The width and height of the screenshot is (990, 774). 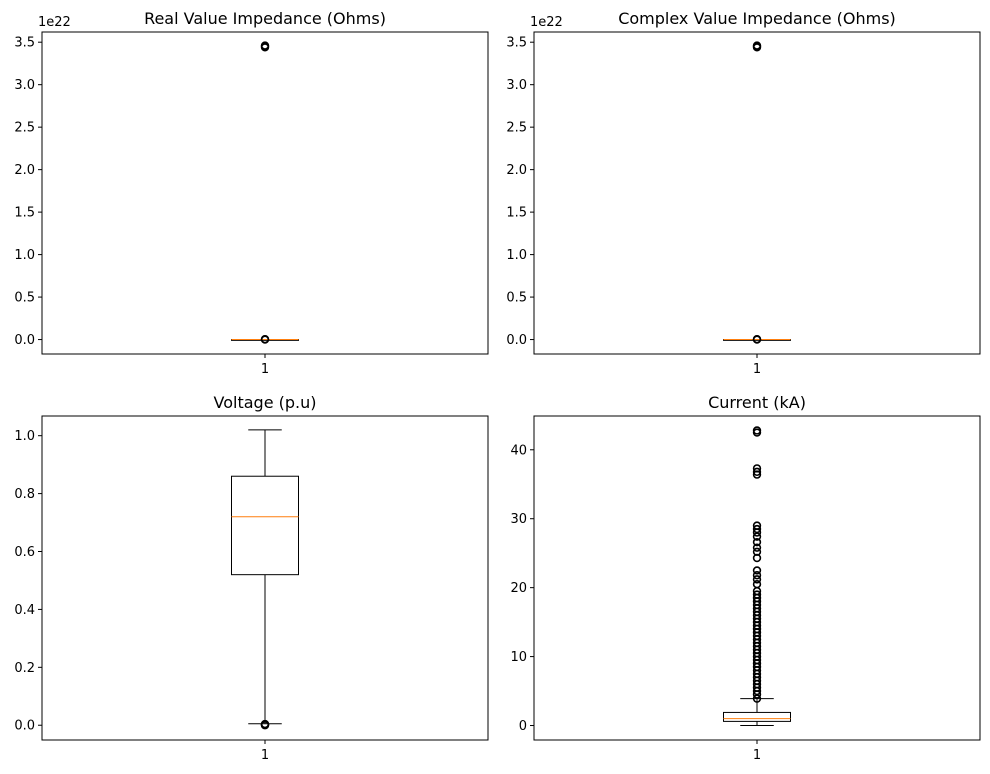 I want to click on chart-title: Voltage (p.u), so click(x=265, y=402).